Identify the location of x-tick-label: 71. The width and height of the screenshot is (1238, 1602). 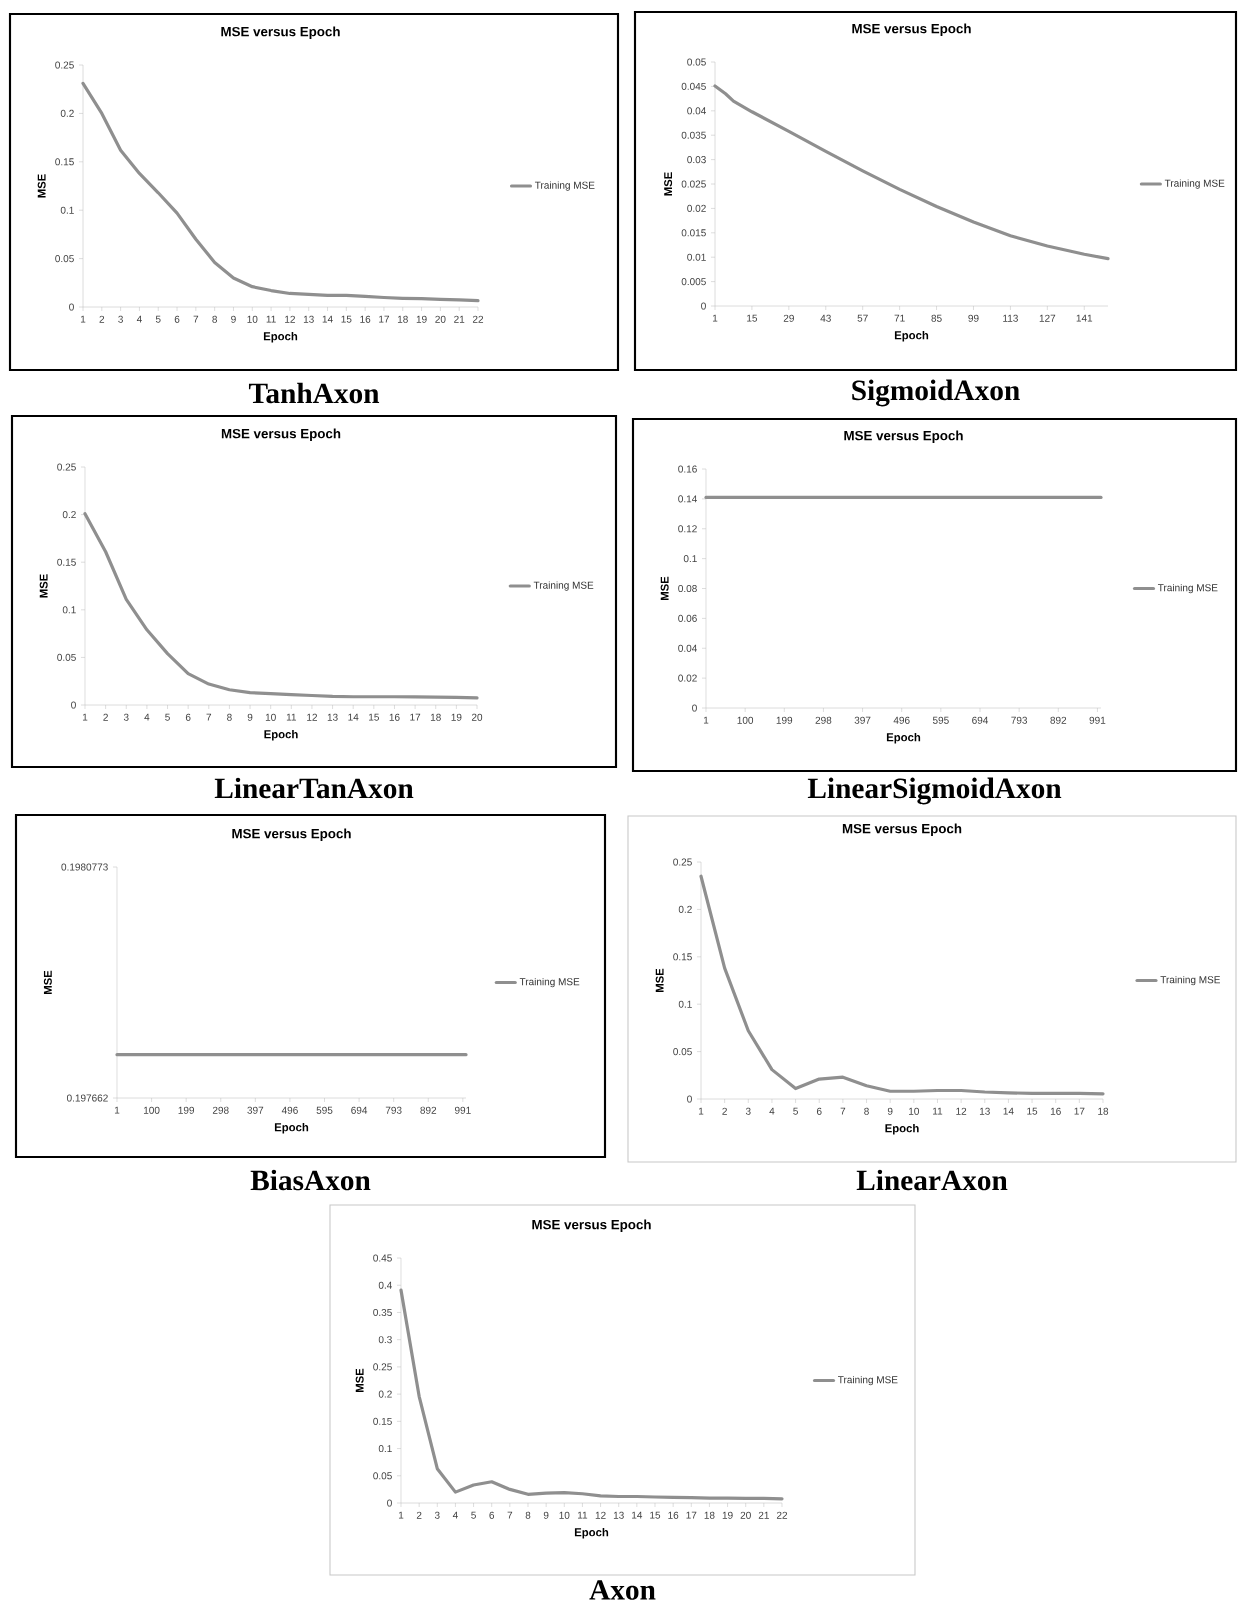
(899, 318).